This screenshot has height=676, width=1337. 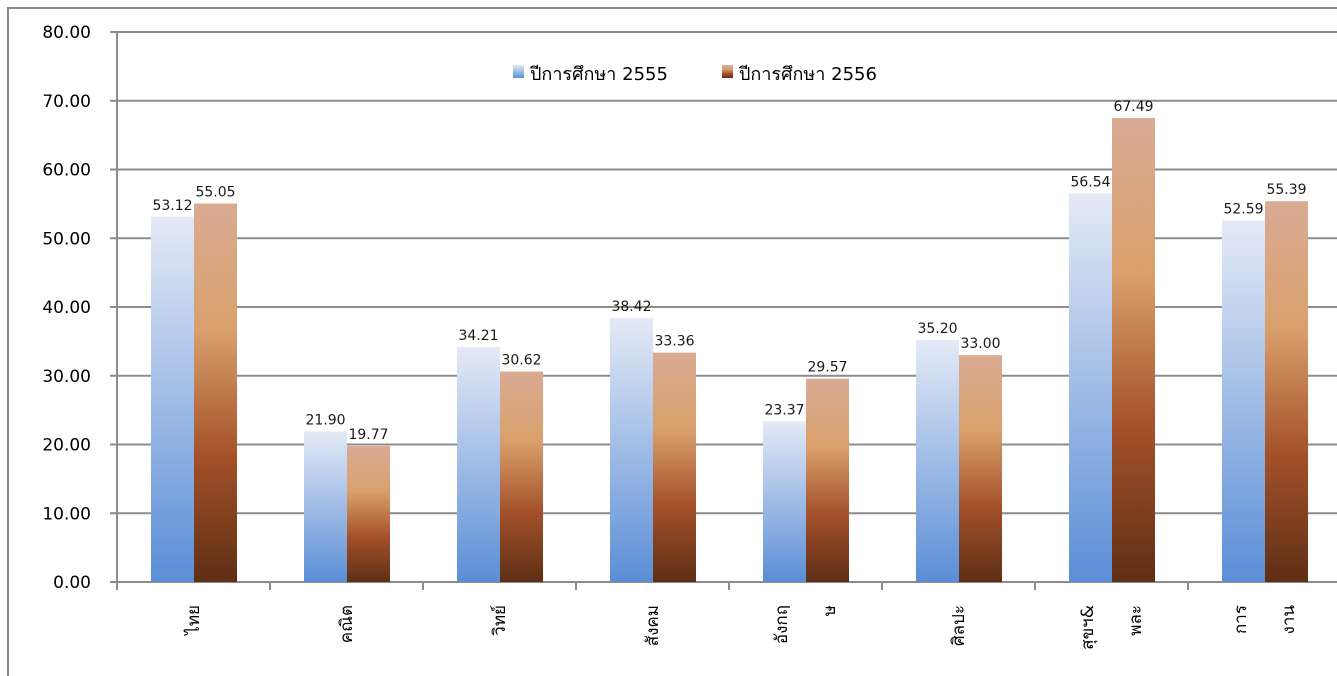 What do you see at coordinates (172, 206) in the screenshot?
I see `data-label-series1-1: 53.12` at bounding box center [172, 206].